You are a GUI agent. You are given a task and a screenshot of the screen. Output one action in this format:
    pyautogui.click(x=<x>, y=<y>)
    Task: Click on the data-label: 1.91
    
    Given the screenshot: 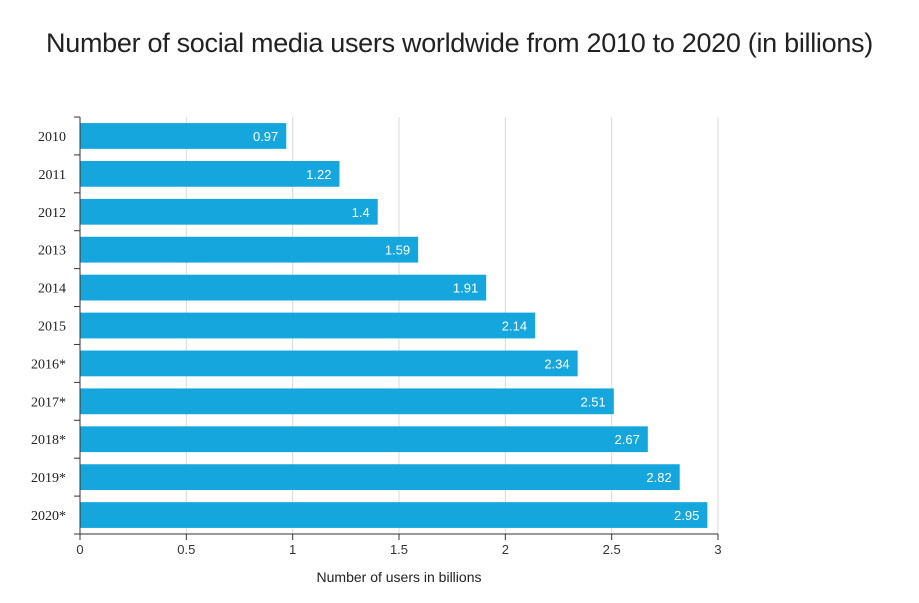 What is the action you would take?
    pyautogui.click(x=465, y=288)
    